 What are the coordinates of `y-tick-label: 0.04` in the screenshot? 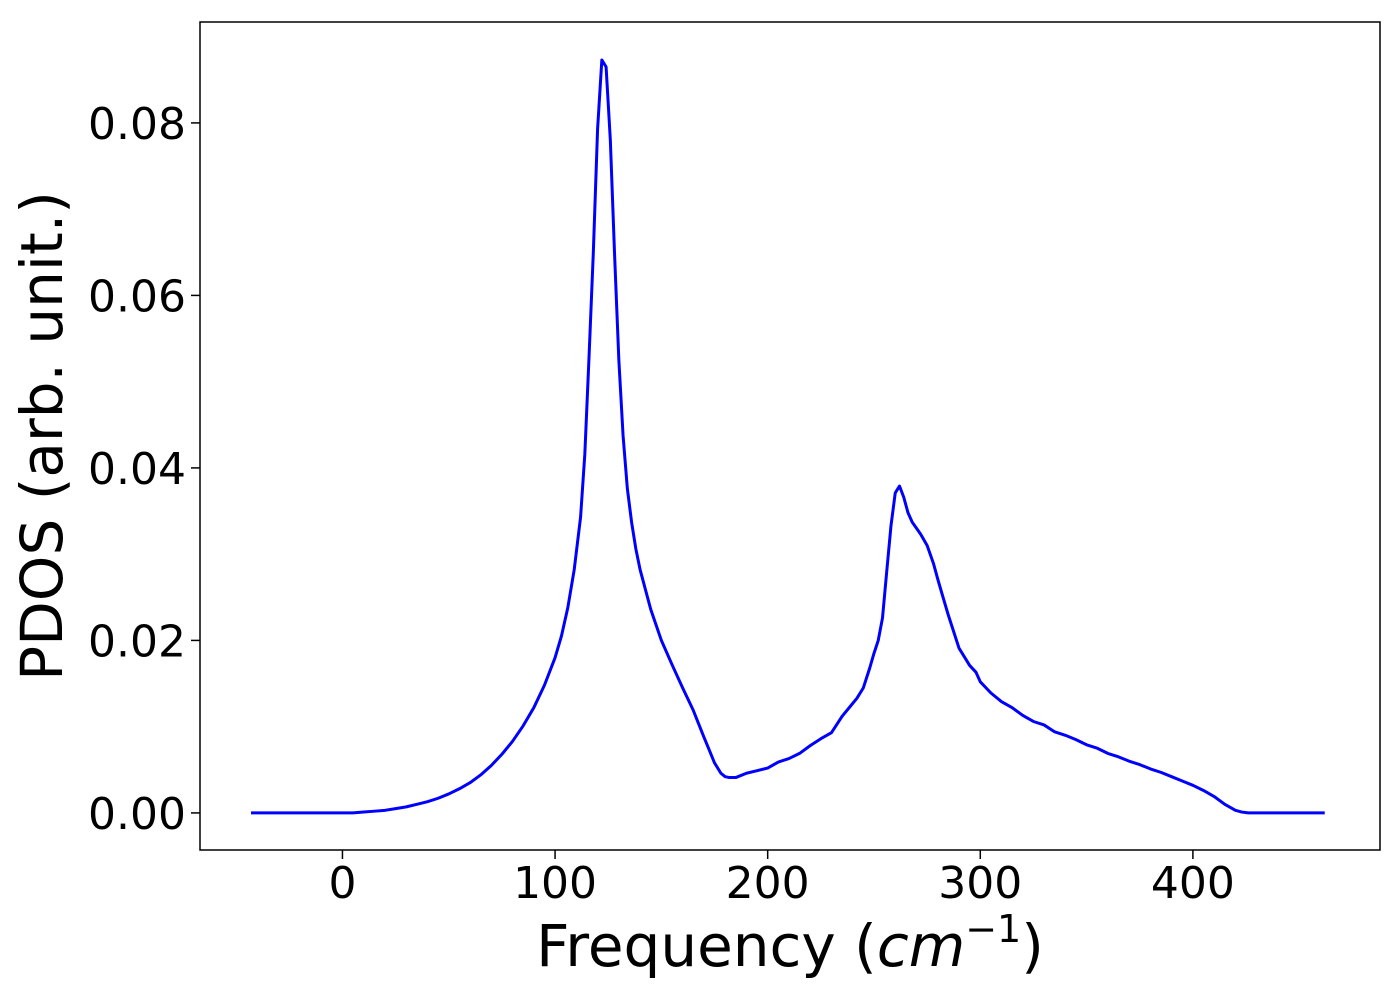 It's located at (137, 469).